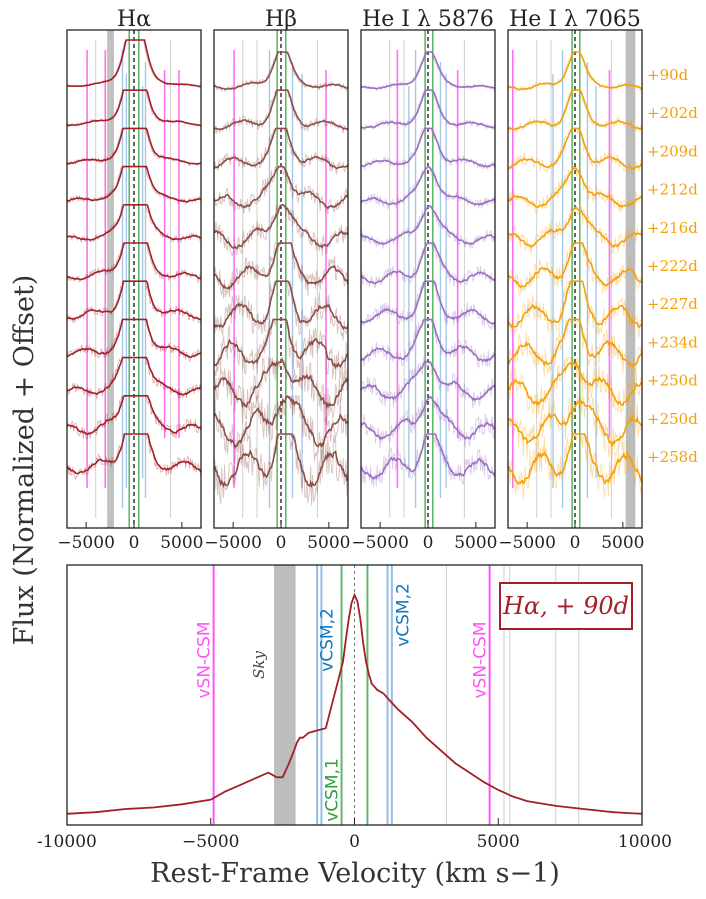 The width and height of the screenshot is (706, 899). Describe the element at coordinates (672, 151) in the screenshot. I see `epoch-label: +209d` at that location.